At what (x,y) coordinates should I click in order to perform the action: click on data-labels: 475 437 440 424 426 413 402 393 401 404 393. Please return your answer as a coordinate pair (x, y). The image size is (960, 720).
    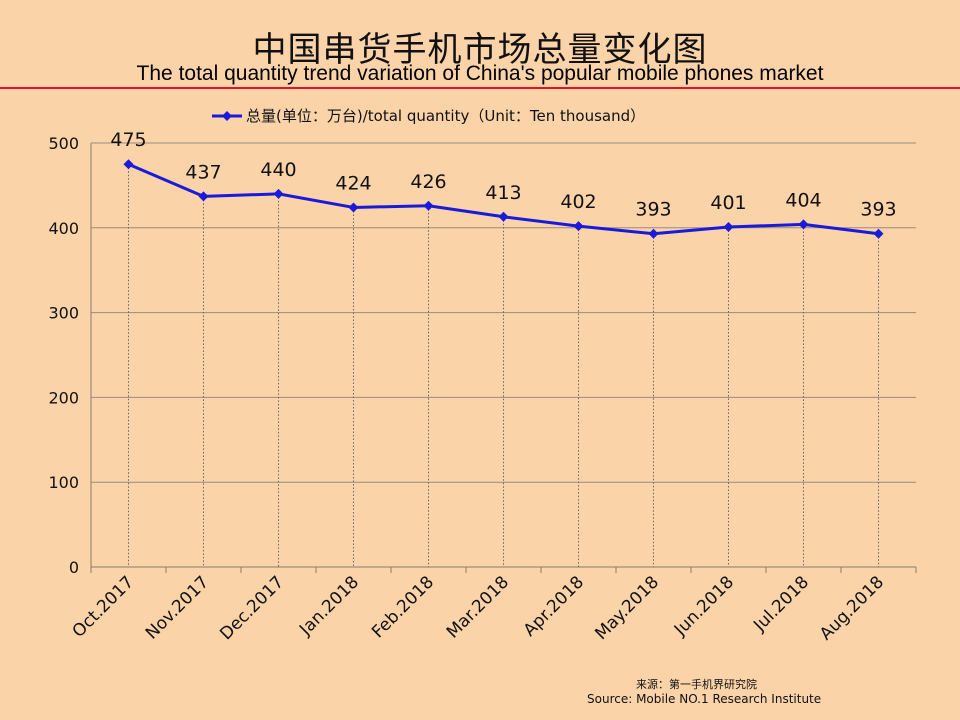
    Looking at the image, I should click on (503, 175).